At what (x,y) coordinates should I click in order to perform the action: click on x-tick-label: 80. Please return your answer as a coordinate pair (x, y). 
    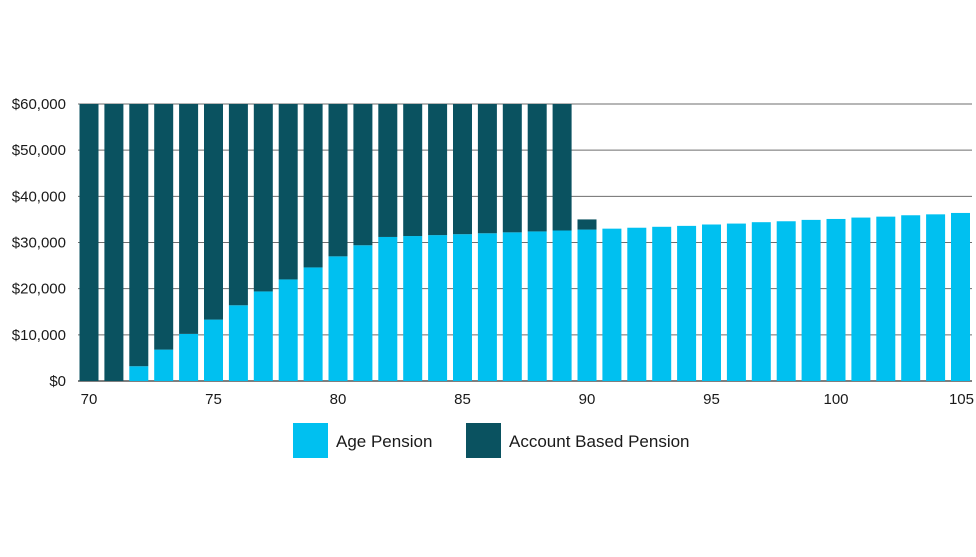
    Looking at the image, I should click on (338, 399).